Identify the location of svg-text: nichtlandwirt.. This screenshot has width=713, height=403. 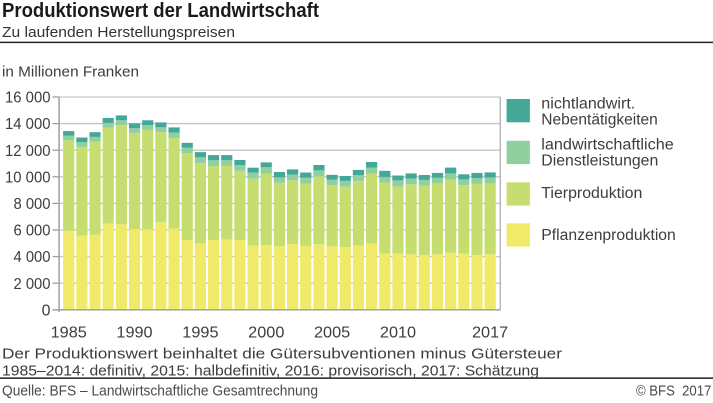
(588, 103).